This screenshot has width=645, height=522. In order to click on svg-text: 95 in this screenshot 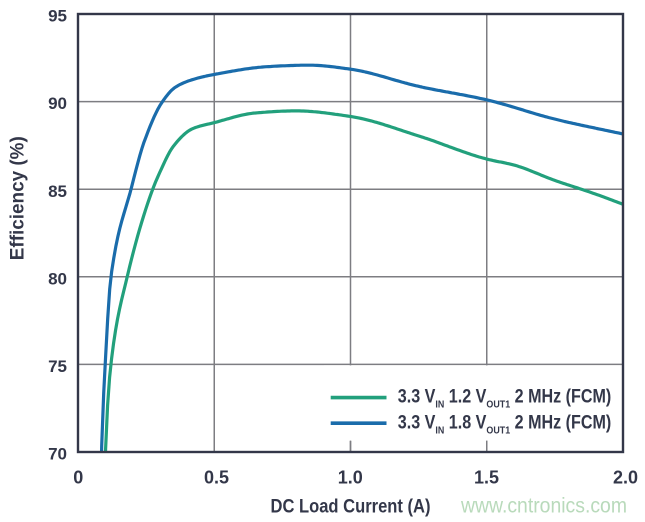, I will do `click(57, 16)`.